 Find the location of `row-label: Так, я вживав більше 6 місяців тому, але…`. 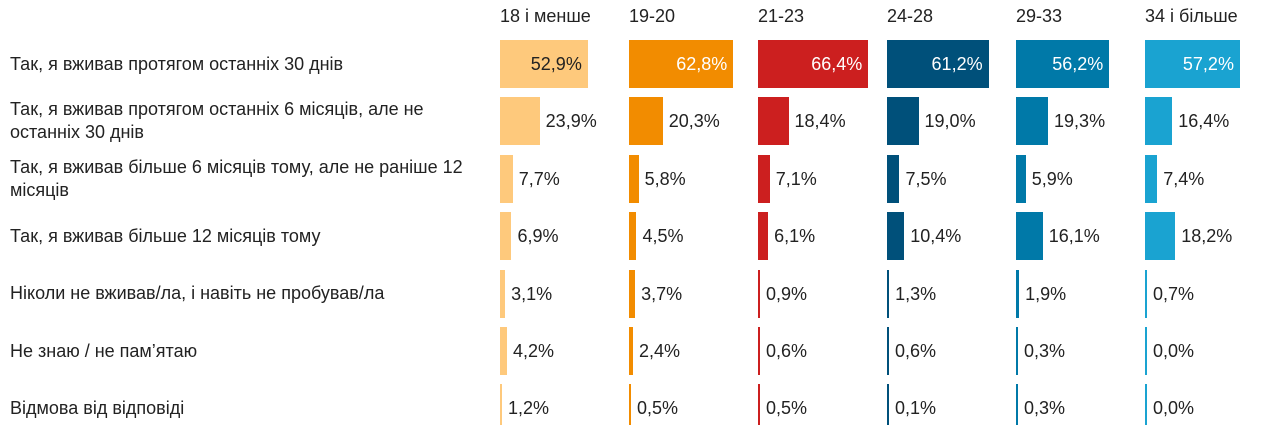

row-label: Так, я вживав більше 6 місяців тому, але… is located at coordinates (236, 178).